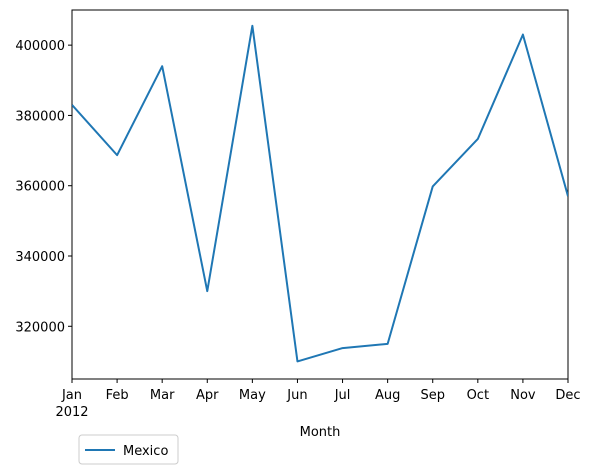 This screenshot has height=473, width=591. Describe the element at coordinates (252, 395) in the screenshot. I see `x-tick-label: May` at that location.